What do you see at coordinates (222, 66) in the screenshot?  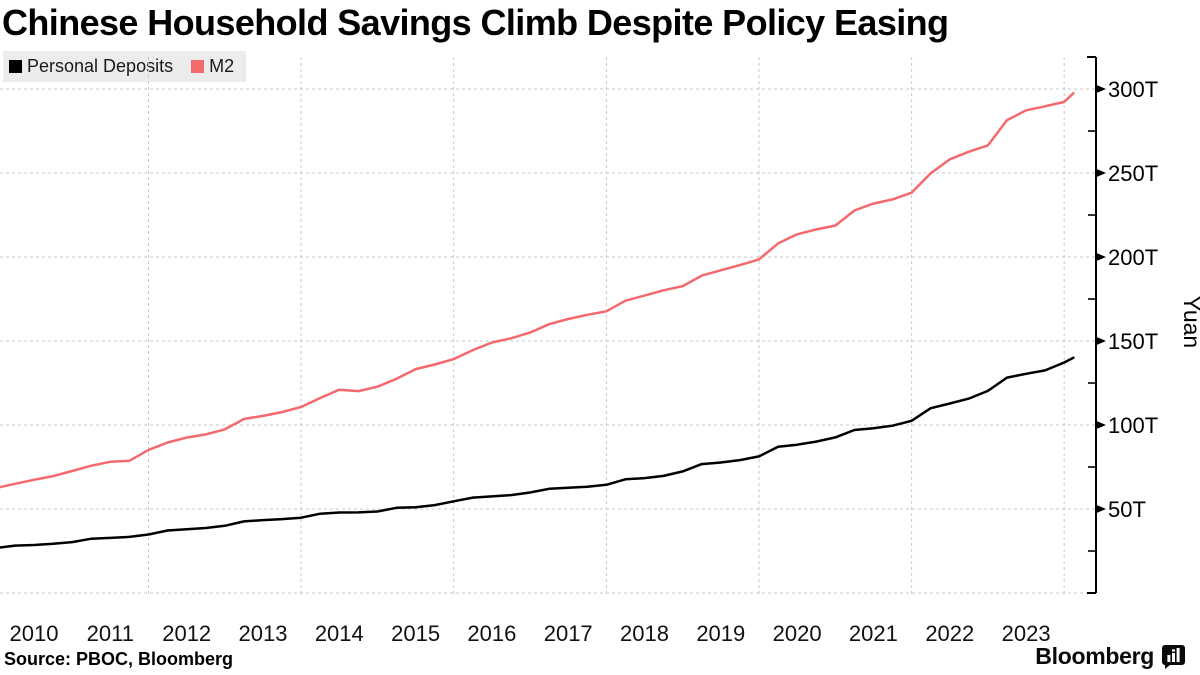 I see `legend-label-m2: M2` at bounding box center [222, 66].